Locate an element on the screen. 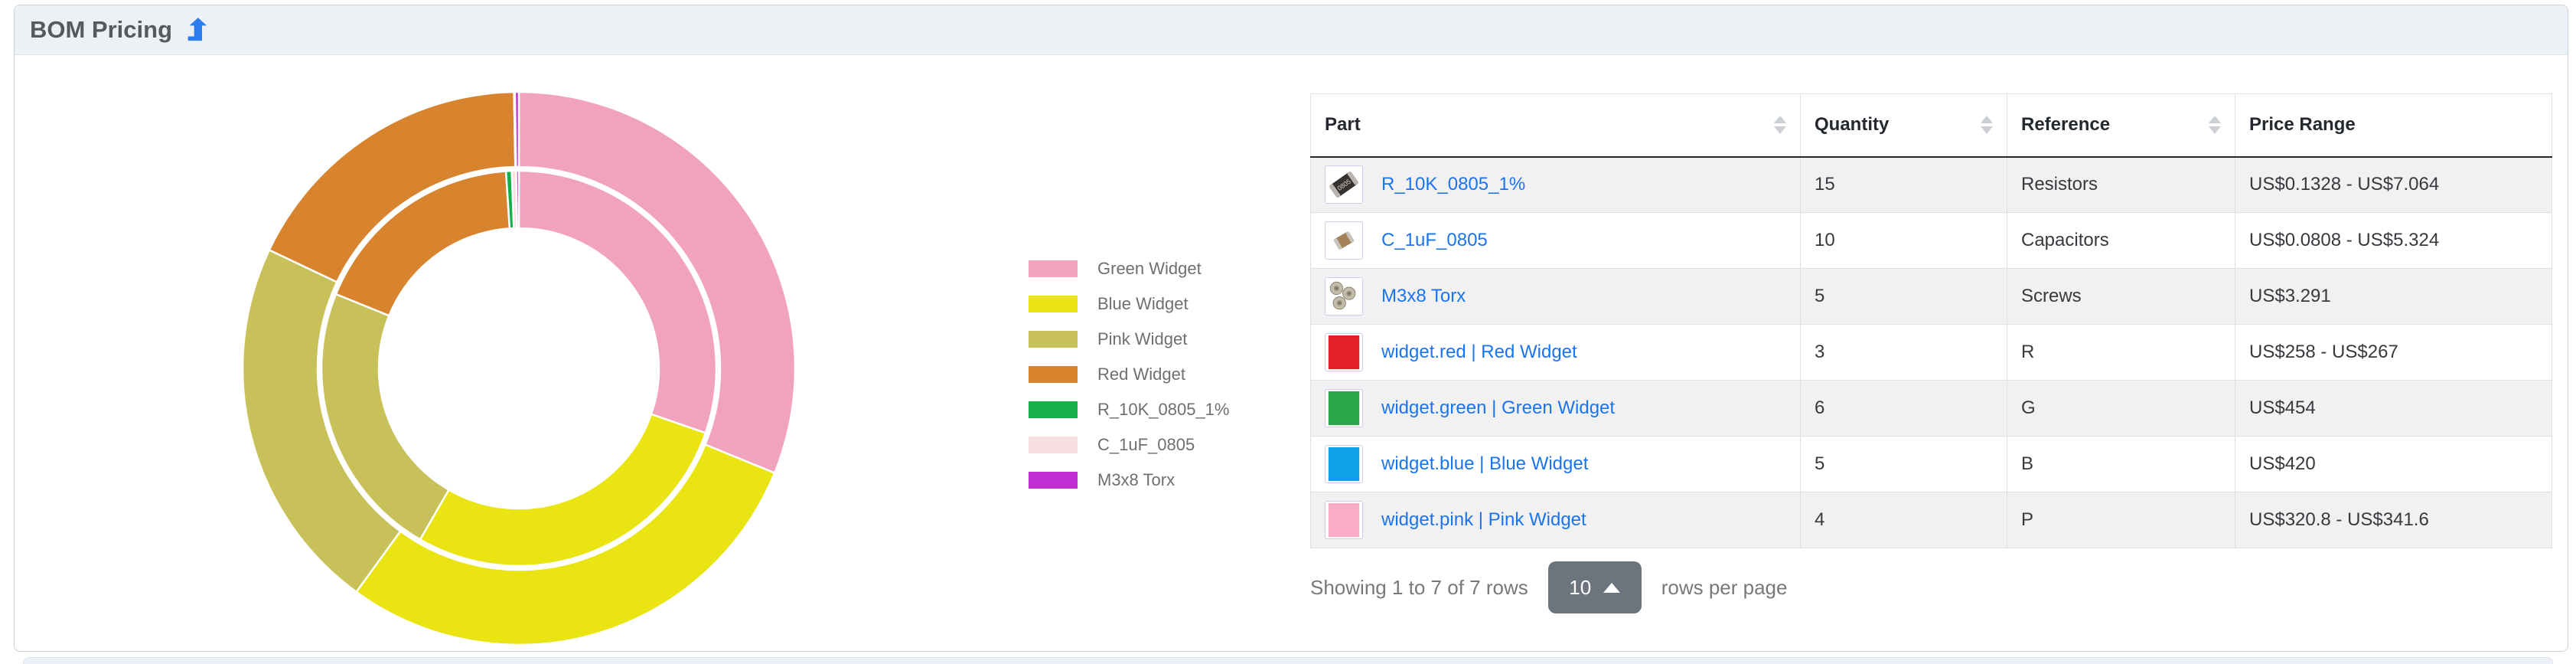  table-row: widget.green | Green Widget 6 G US$454 is located at coordinates (1931, 408).